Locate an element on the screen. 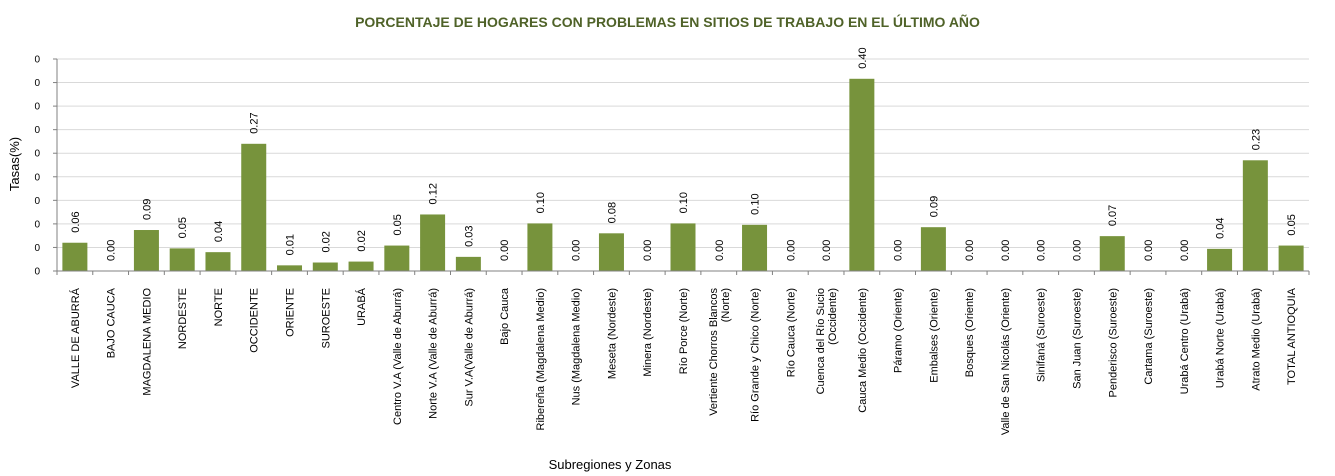  category-label-line: Urabá Centro (Urabá) is located at coordinates (1185, 341).